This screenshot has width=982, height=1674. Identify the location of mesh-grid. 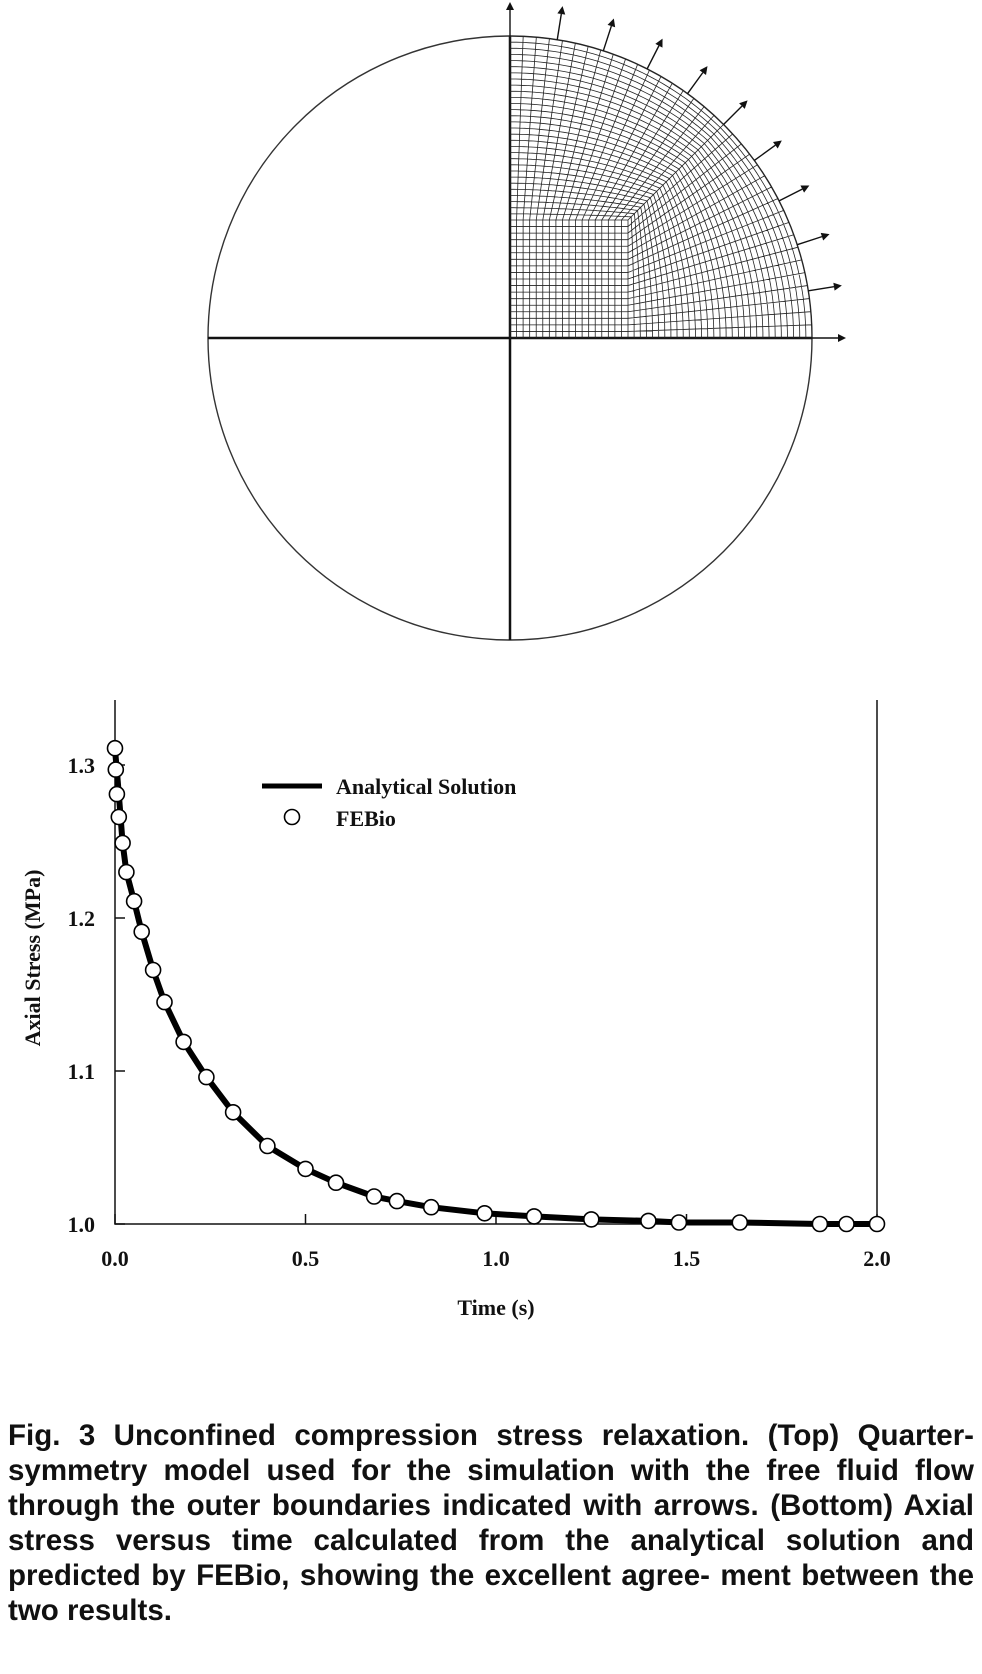
(661, 187).